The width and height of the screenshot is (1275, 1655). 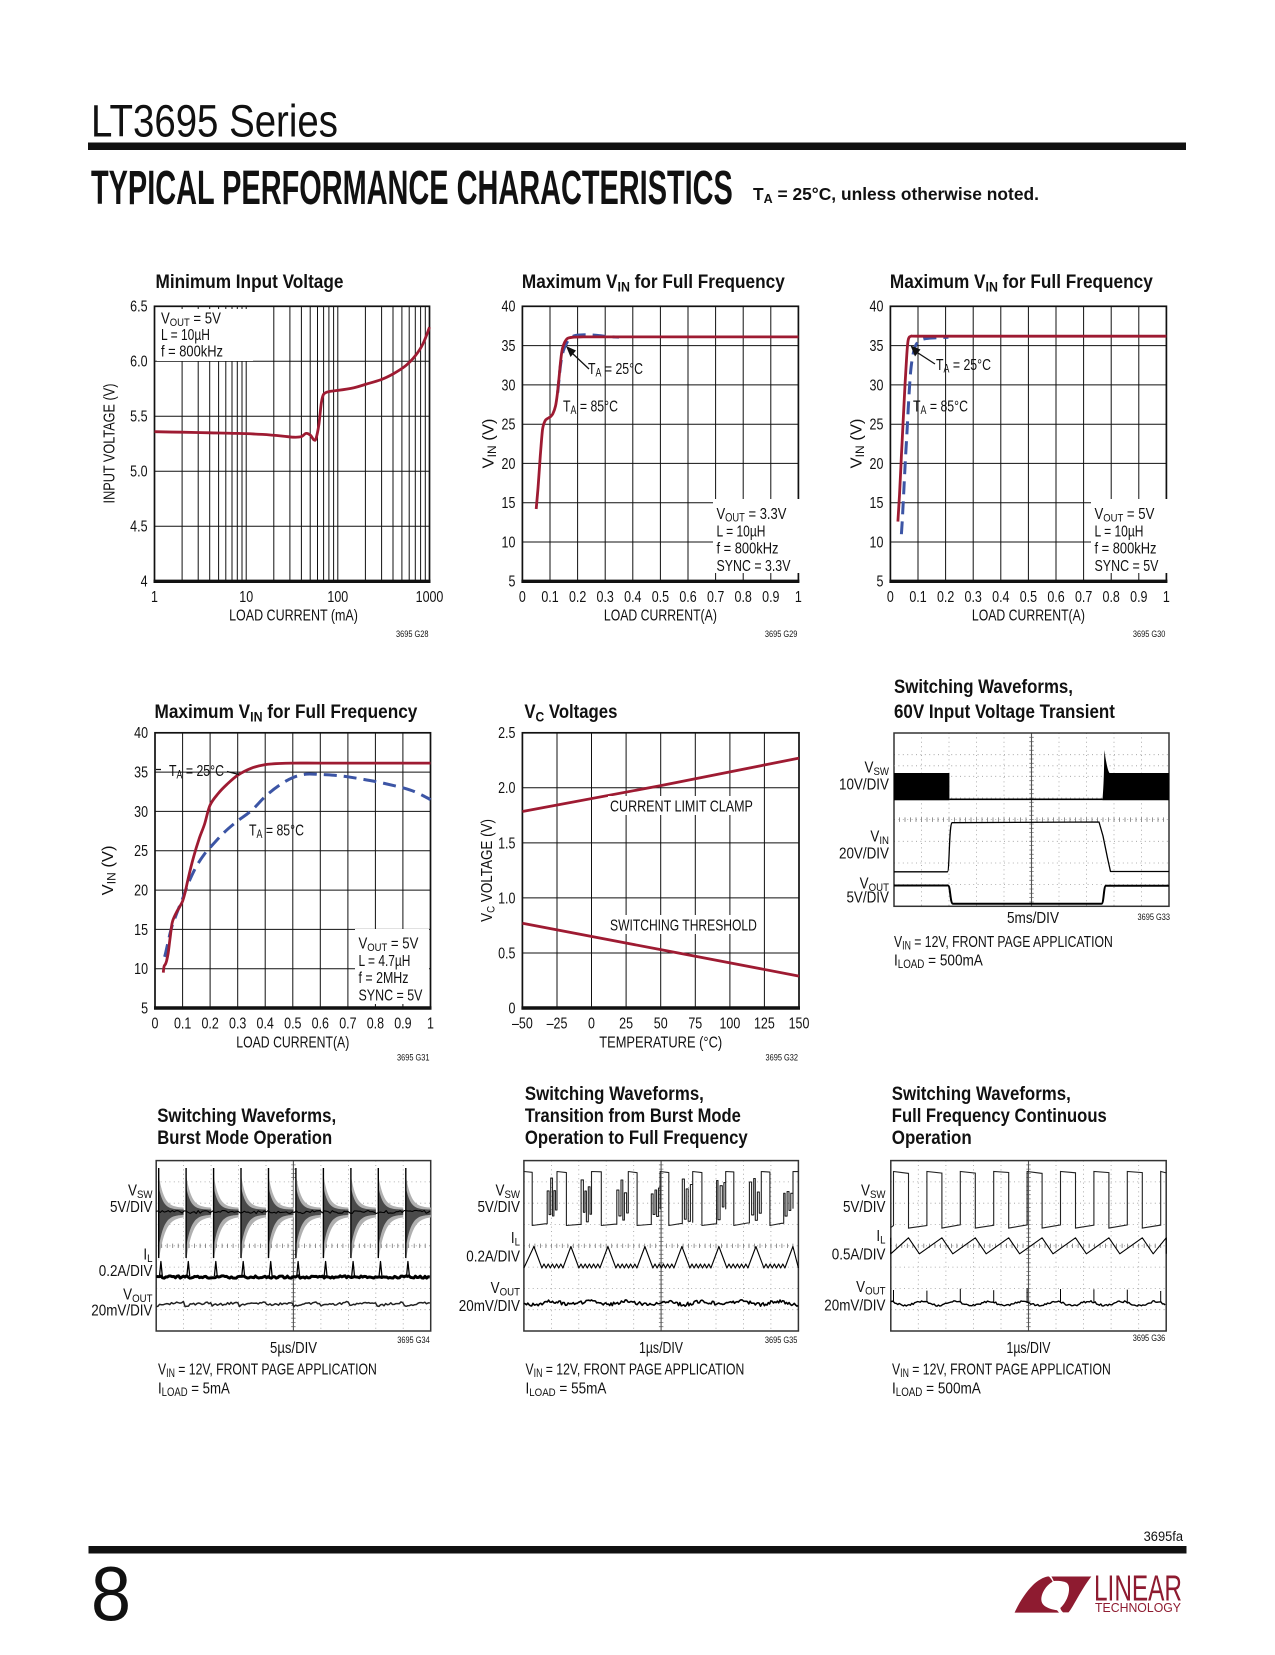 What do you see at coordinates (781, 1339) in the screenshot?
I see `svg-text: 3695 G35` at bounding box center [781, 1339].